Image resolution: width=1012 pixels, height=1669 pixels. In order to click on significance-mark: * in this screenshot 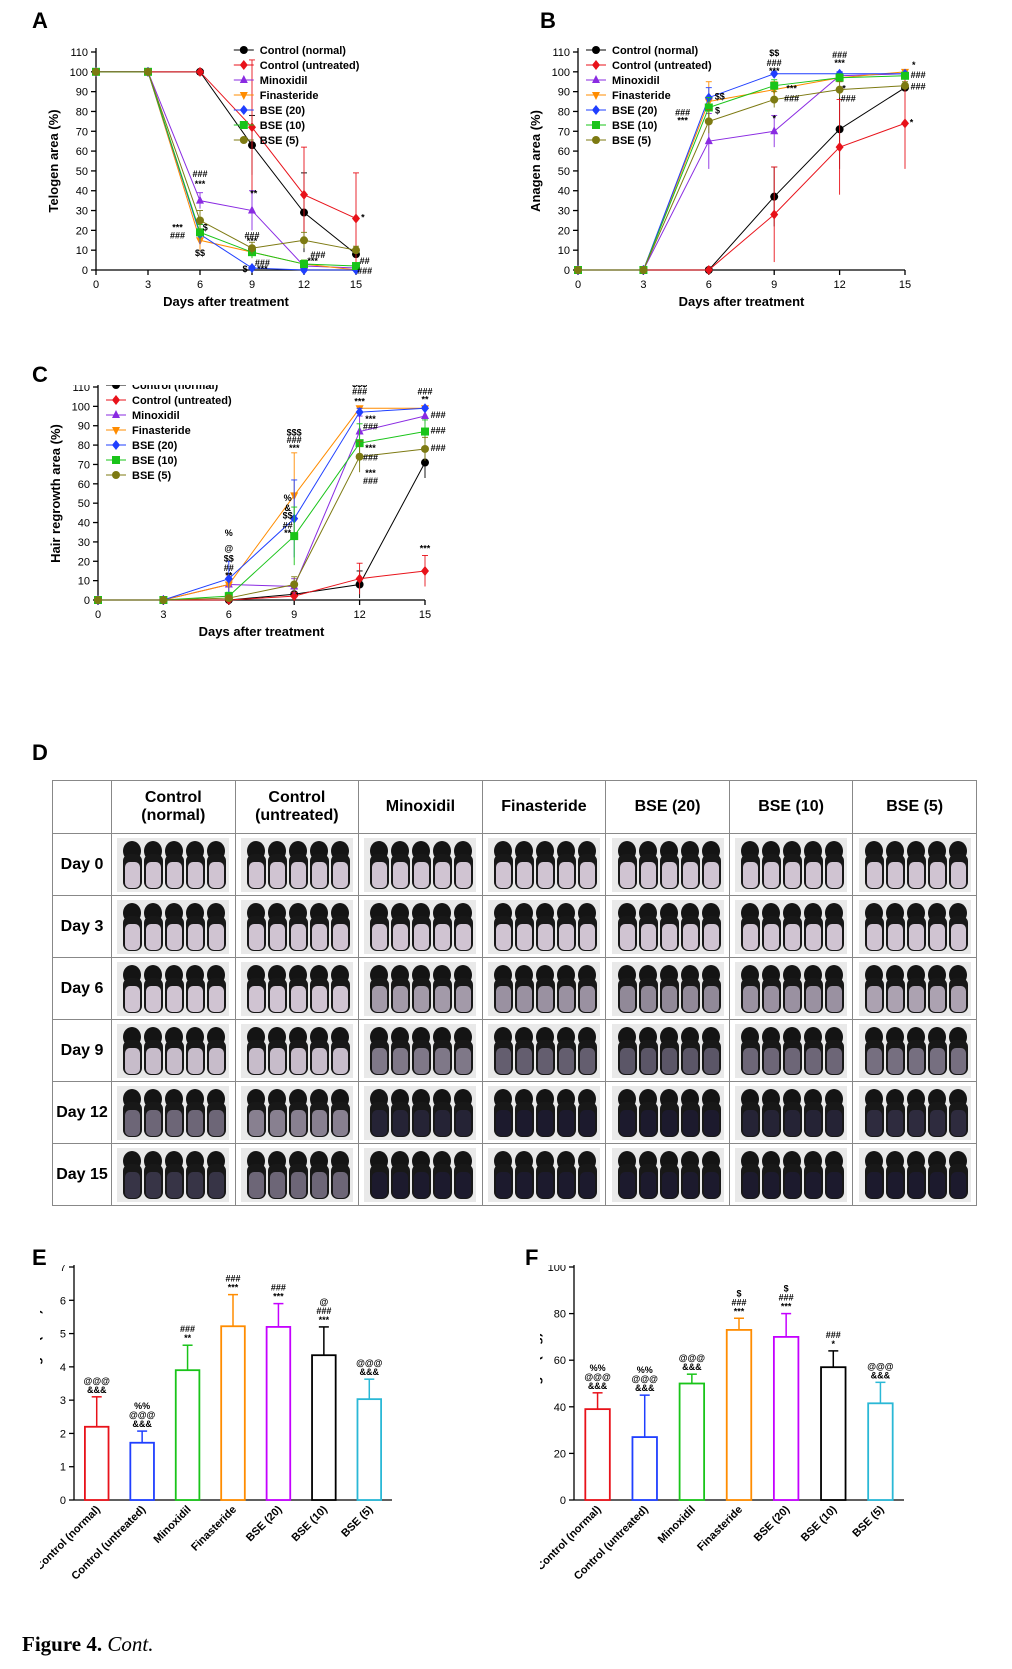, I will do `click(834, 1344)`.